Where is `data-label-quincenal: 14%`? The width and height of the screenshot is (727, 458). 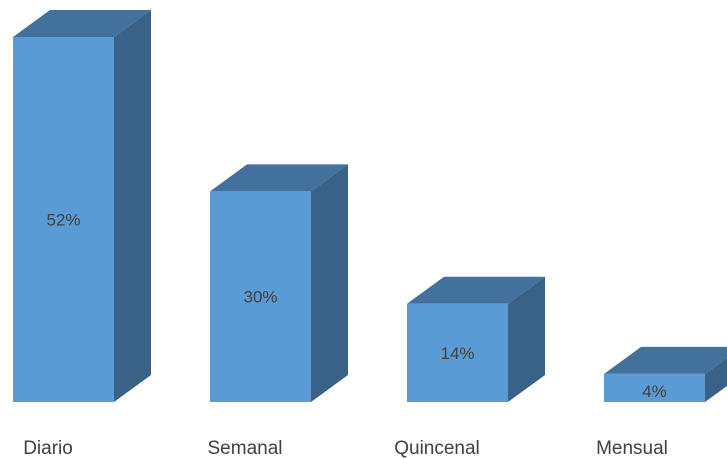 data-label-quincenal: 14% is located at coordinates (457, 353).